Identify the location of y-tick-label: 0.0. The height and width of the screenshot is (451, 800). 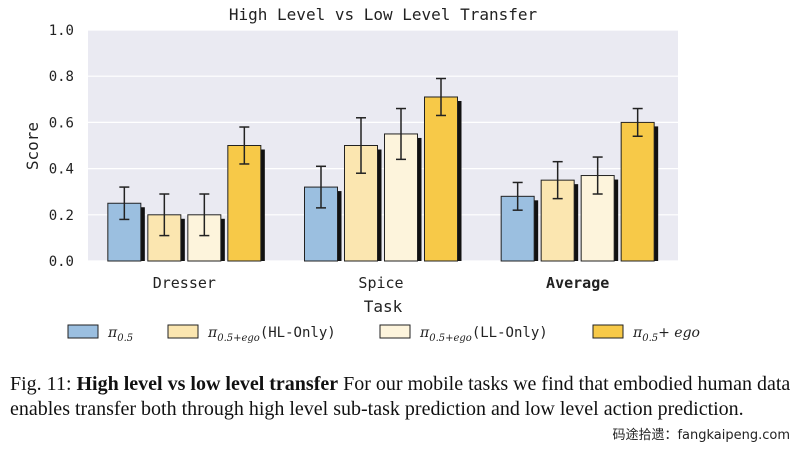
(61, 262).